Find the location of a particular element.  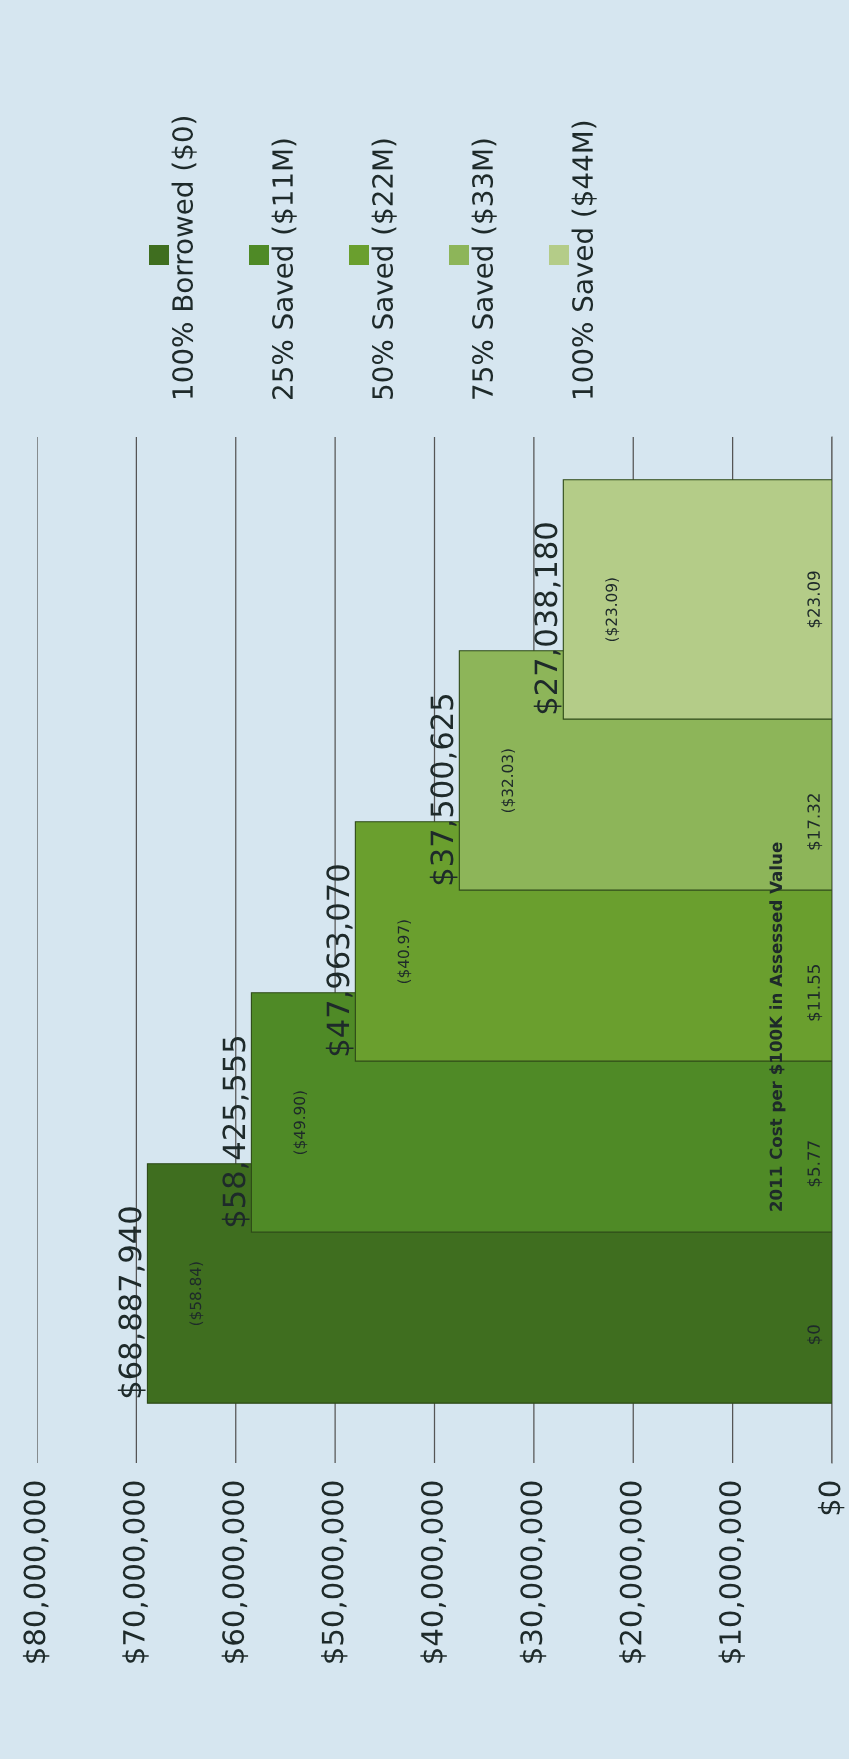

text: $47,963,070 ($40.97) is located at coordinates (368, 960).